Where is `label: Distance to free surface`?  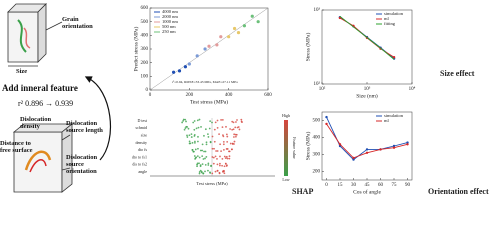
label: Distance to free surface is located at coordinates (16, 147).